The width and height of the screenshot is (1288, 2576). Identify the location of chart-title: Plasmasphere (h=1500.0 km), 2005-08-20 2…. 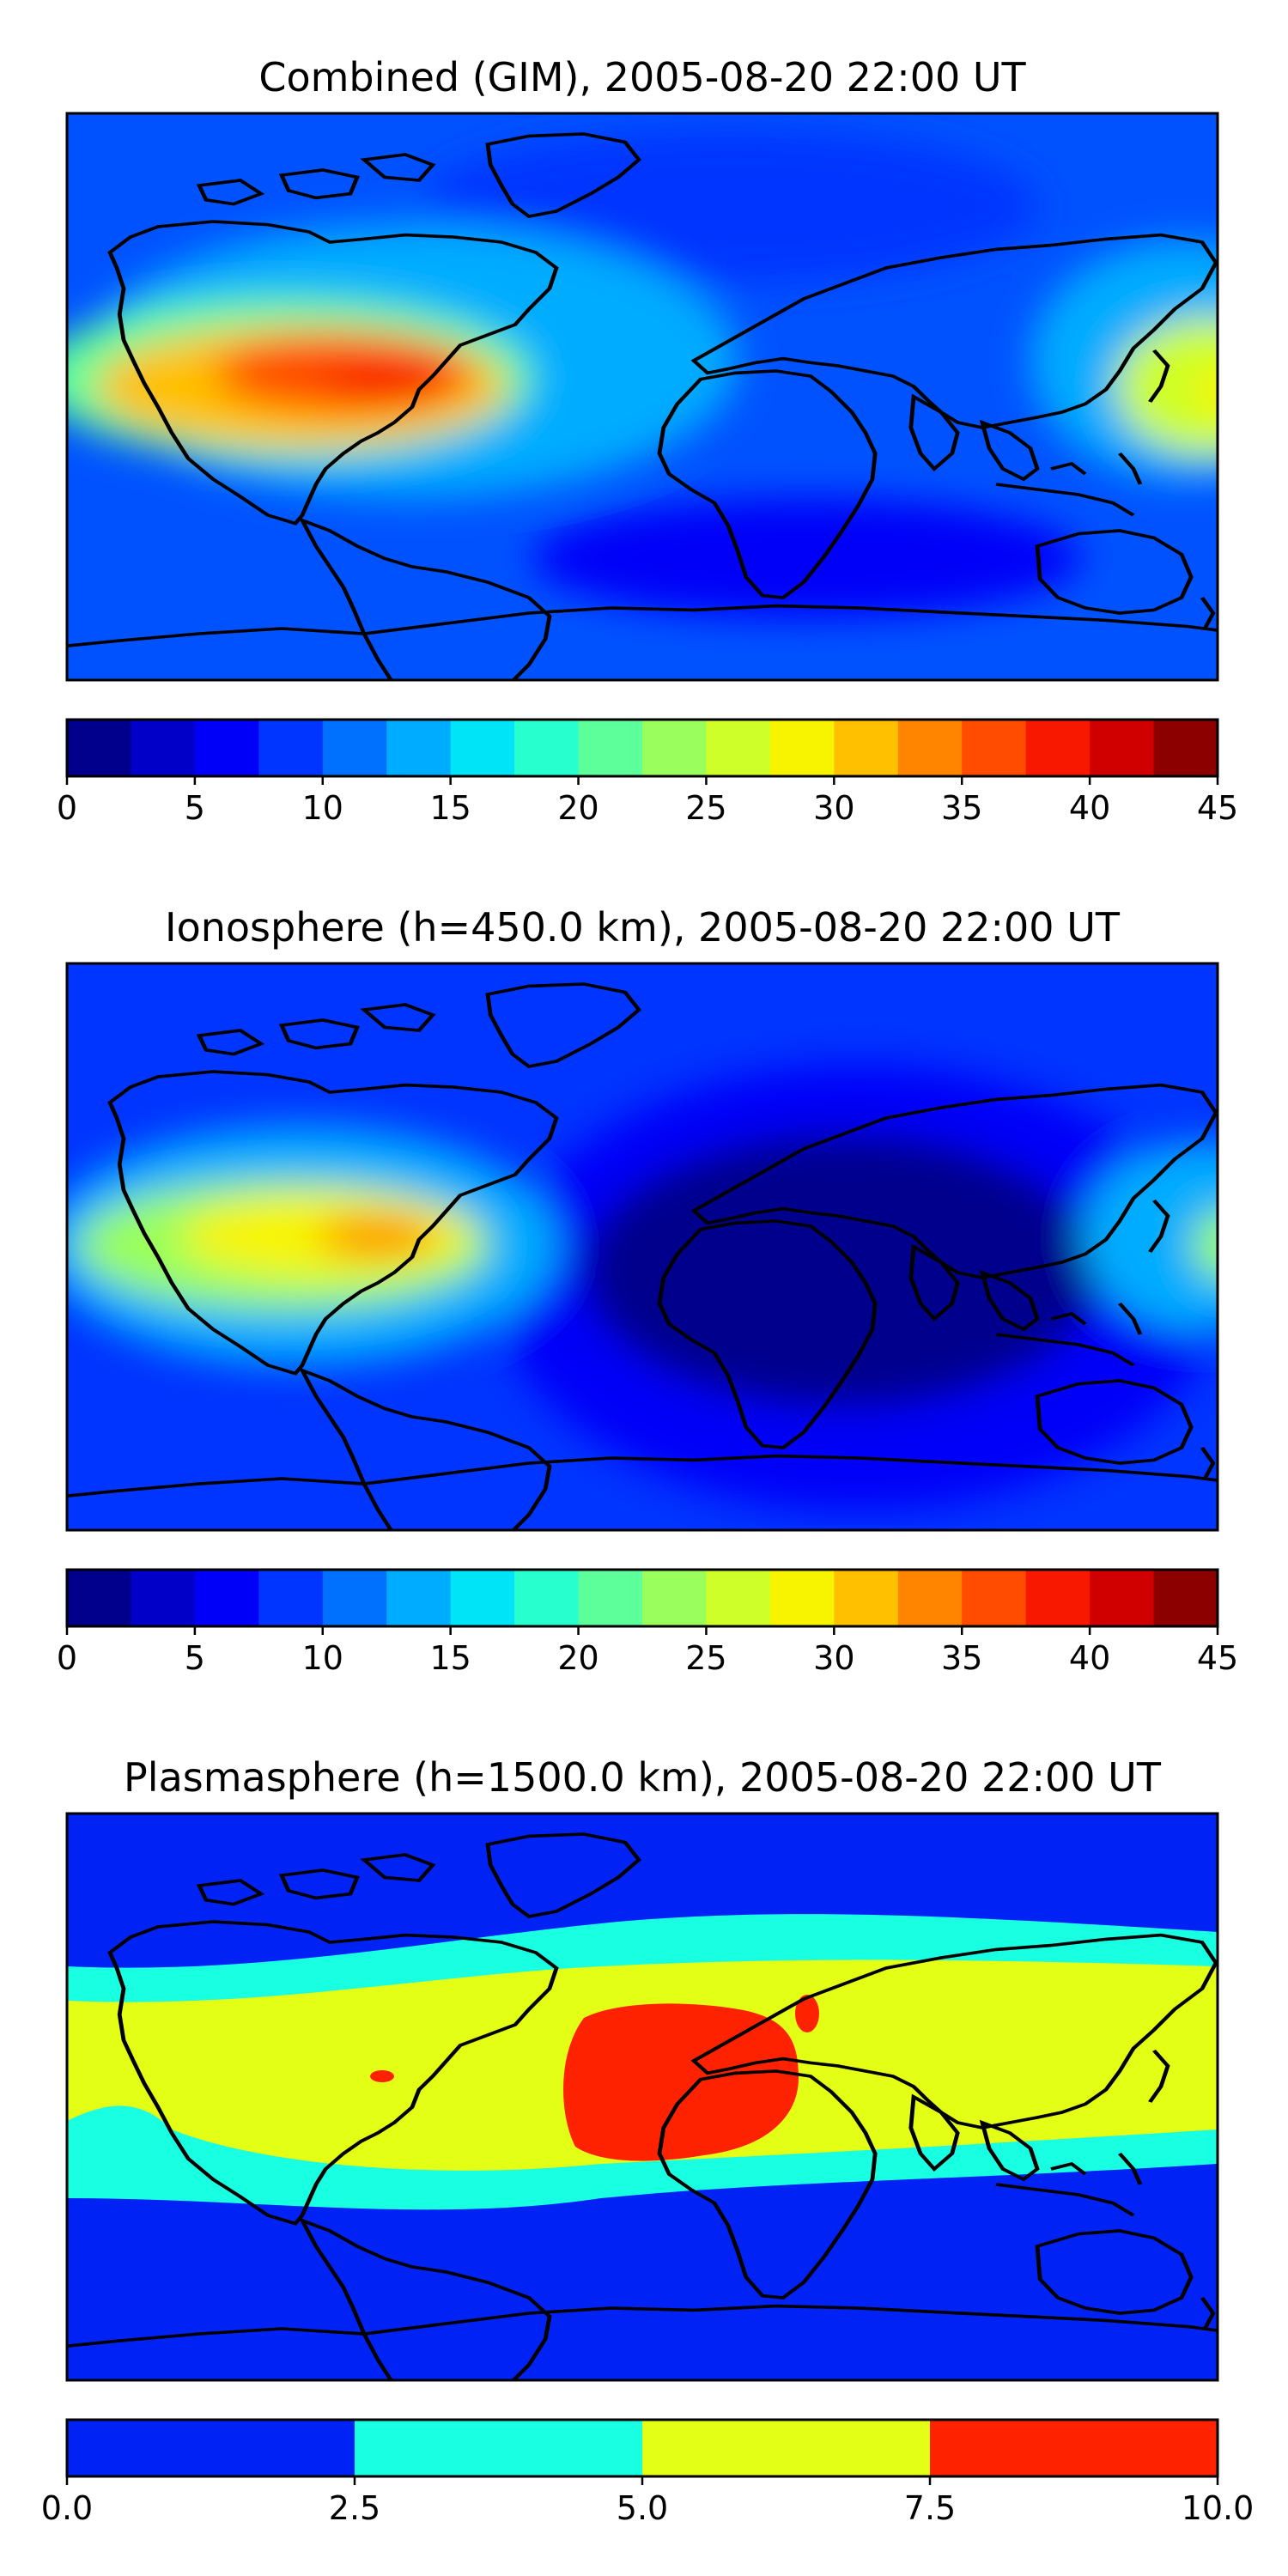
(643, 1777).